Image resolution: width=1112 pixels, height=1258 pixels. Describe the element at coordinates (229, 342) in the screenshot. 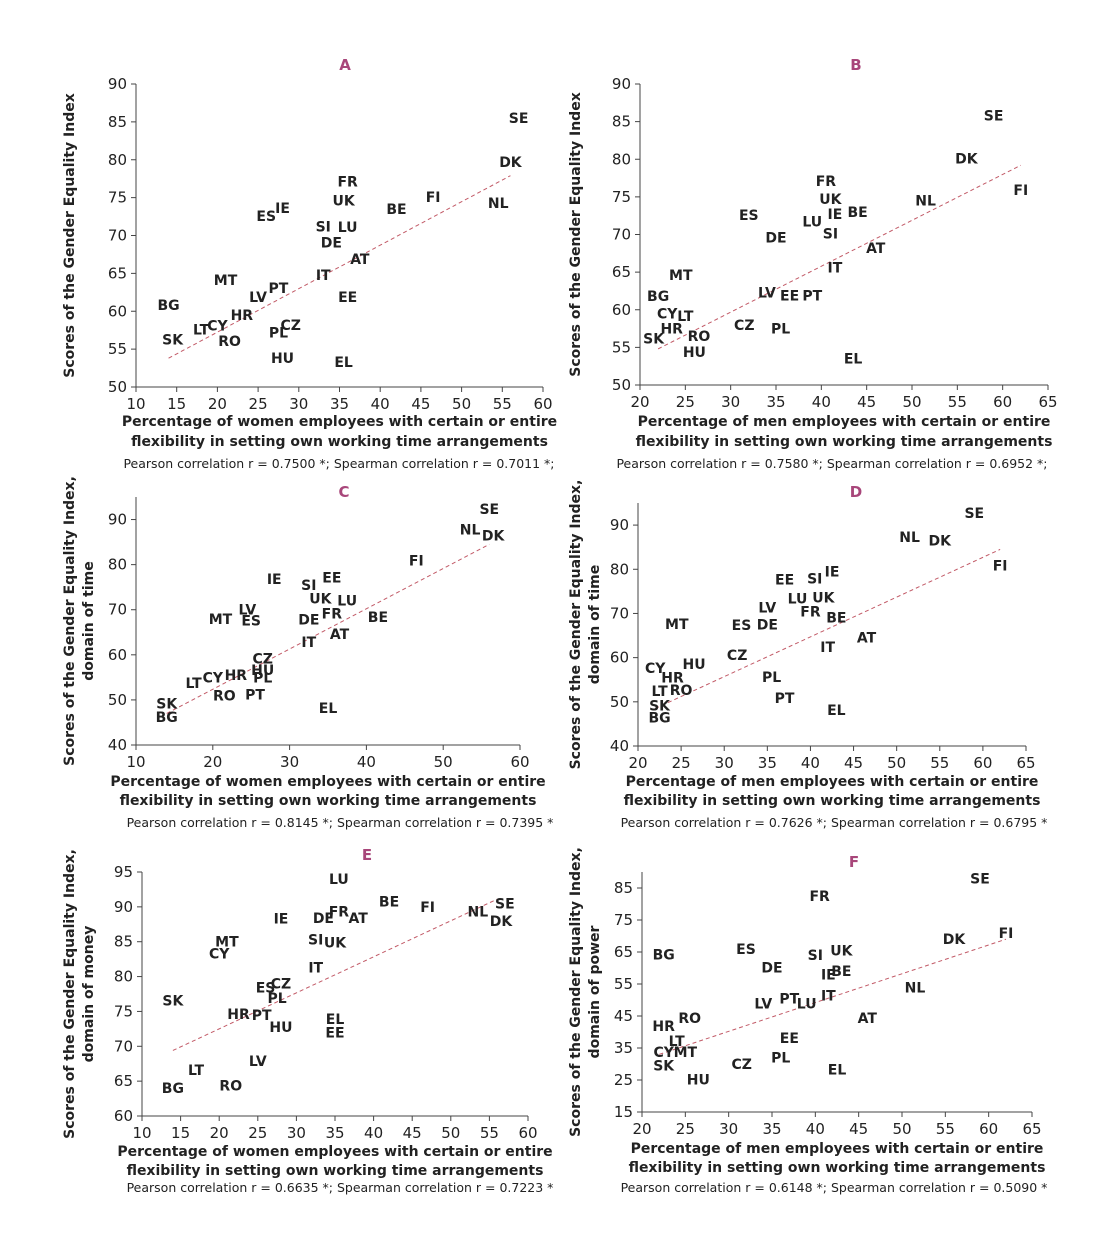

I see `point-label-ro: RO` at that location.